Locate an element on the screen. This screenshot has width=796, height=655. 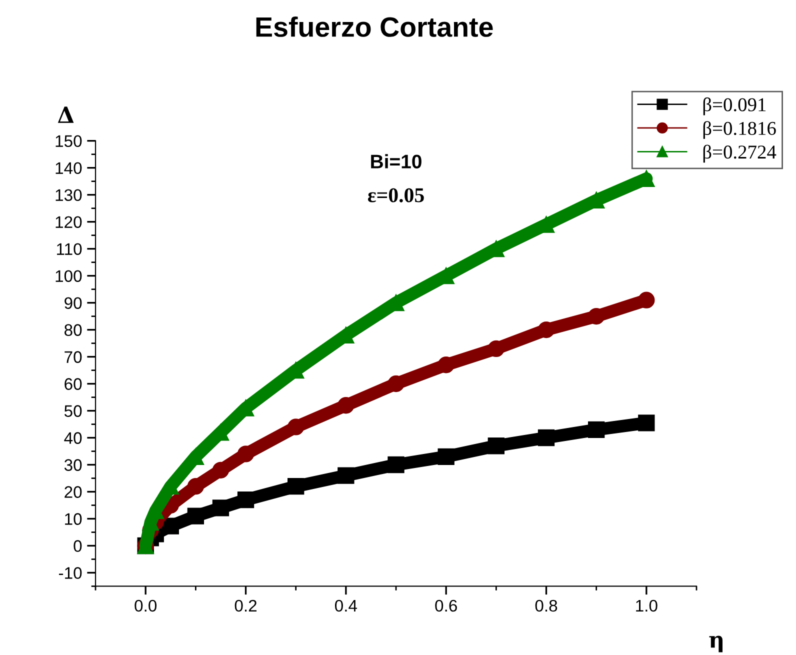
y-tick-label: 70 is located at coordinates (73, 357).